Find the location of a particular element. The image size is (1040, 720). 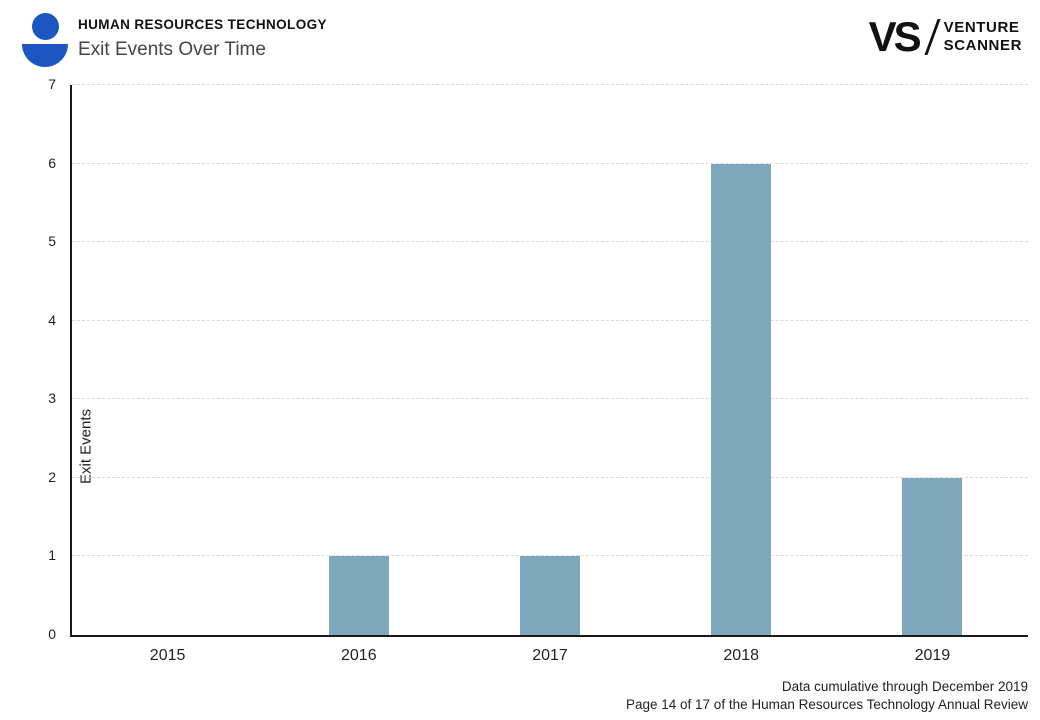

x-tick-label-2016: 2016 is located at coordinates (359, 655).